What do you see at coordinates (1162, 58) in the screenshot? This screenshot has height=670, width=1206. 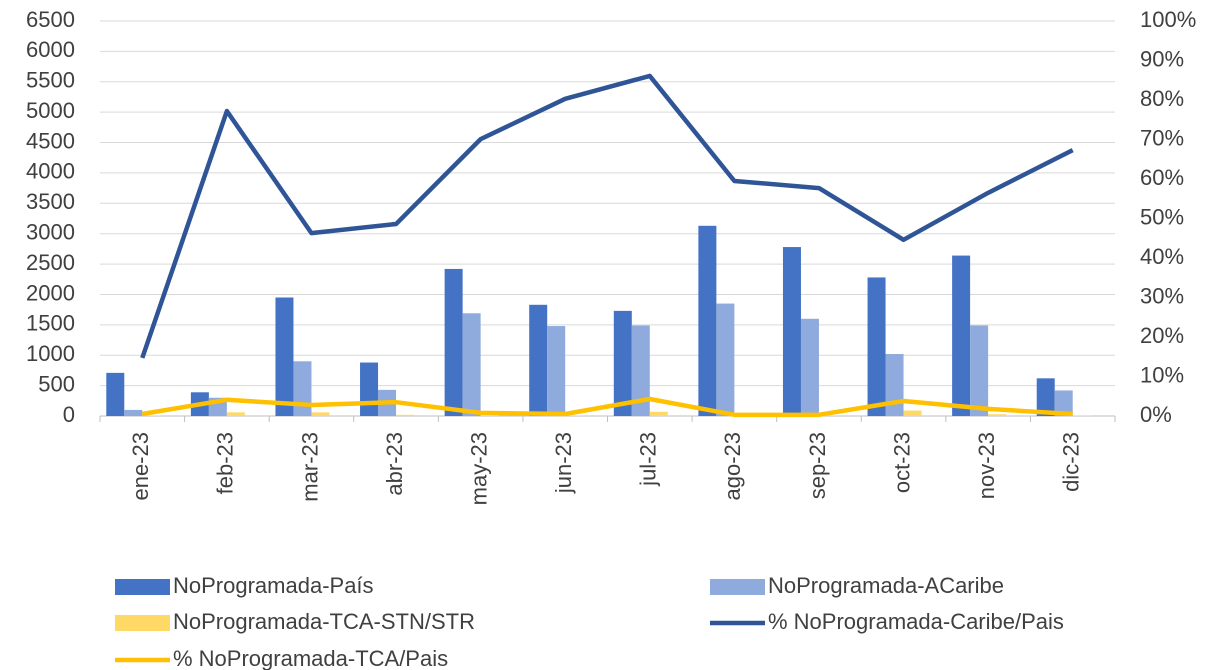 I see `y2-tick-label: 90%` at bounding box center [1162, 58].